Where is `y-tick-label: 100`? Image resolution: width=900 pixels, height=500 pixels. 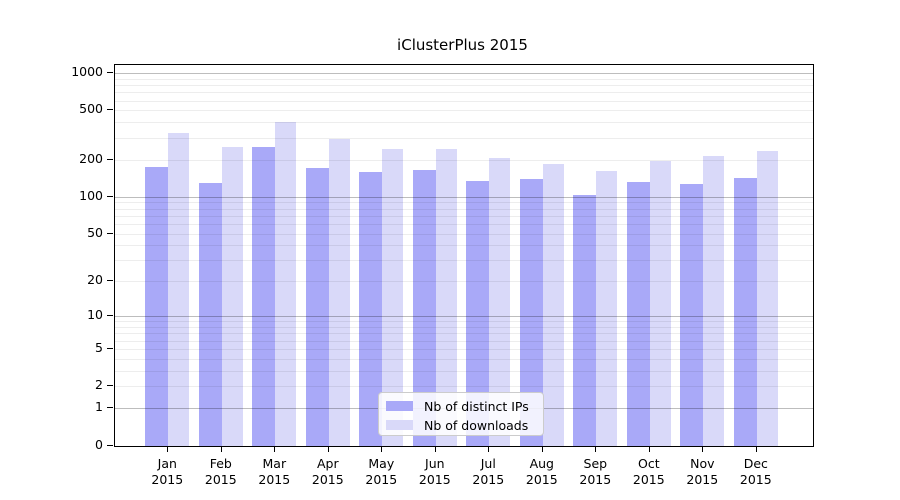 y-tick-label: 100 is located at coordinates (91, 195).